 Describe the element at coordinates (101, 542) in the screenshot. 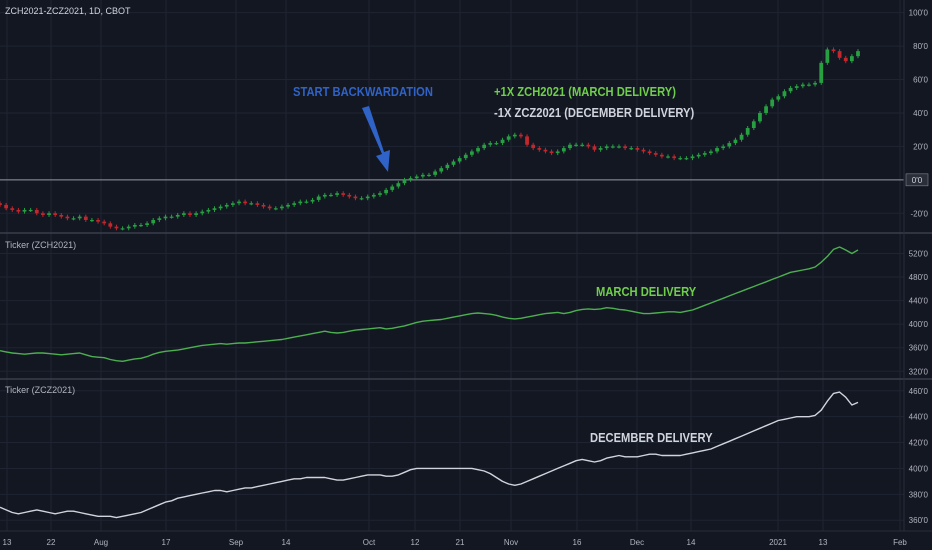

I see `time-tick-label: Aug` at that location.